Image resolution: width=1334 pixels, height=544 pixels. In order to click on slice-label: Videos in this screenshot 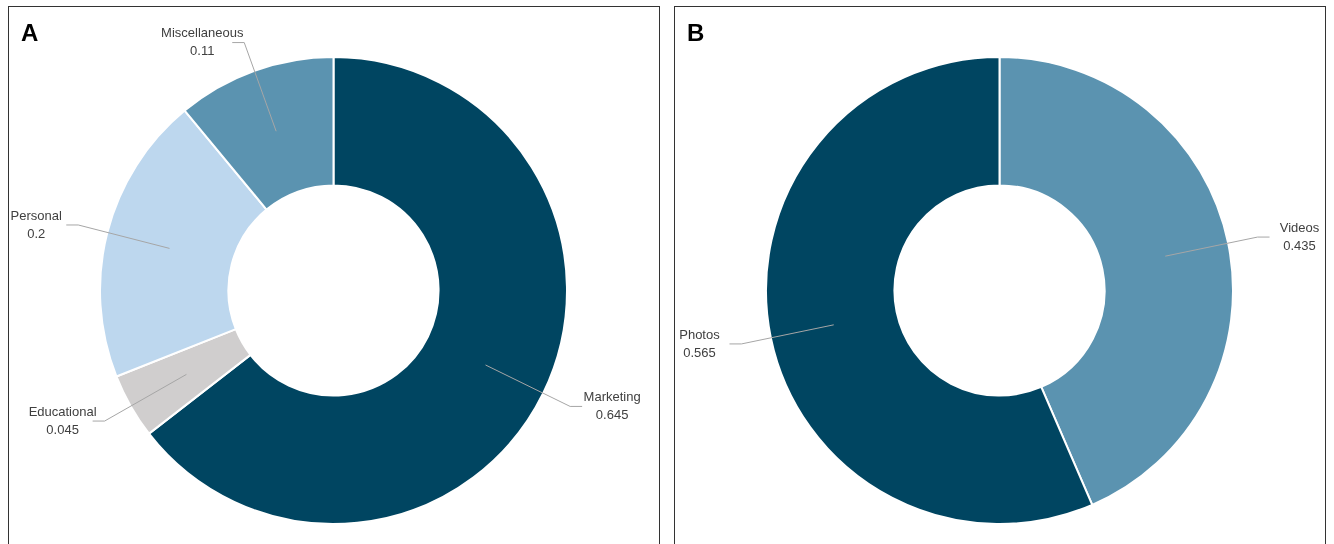, I will do `click(1299, 227)`.